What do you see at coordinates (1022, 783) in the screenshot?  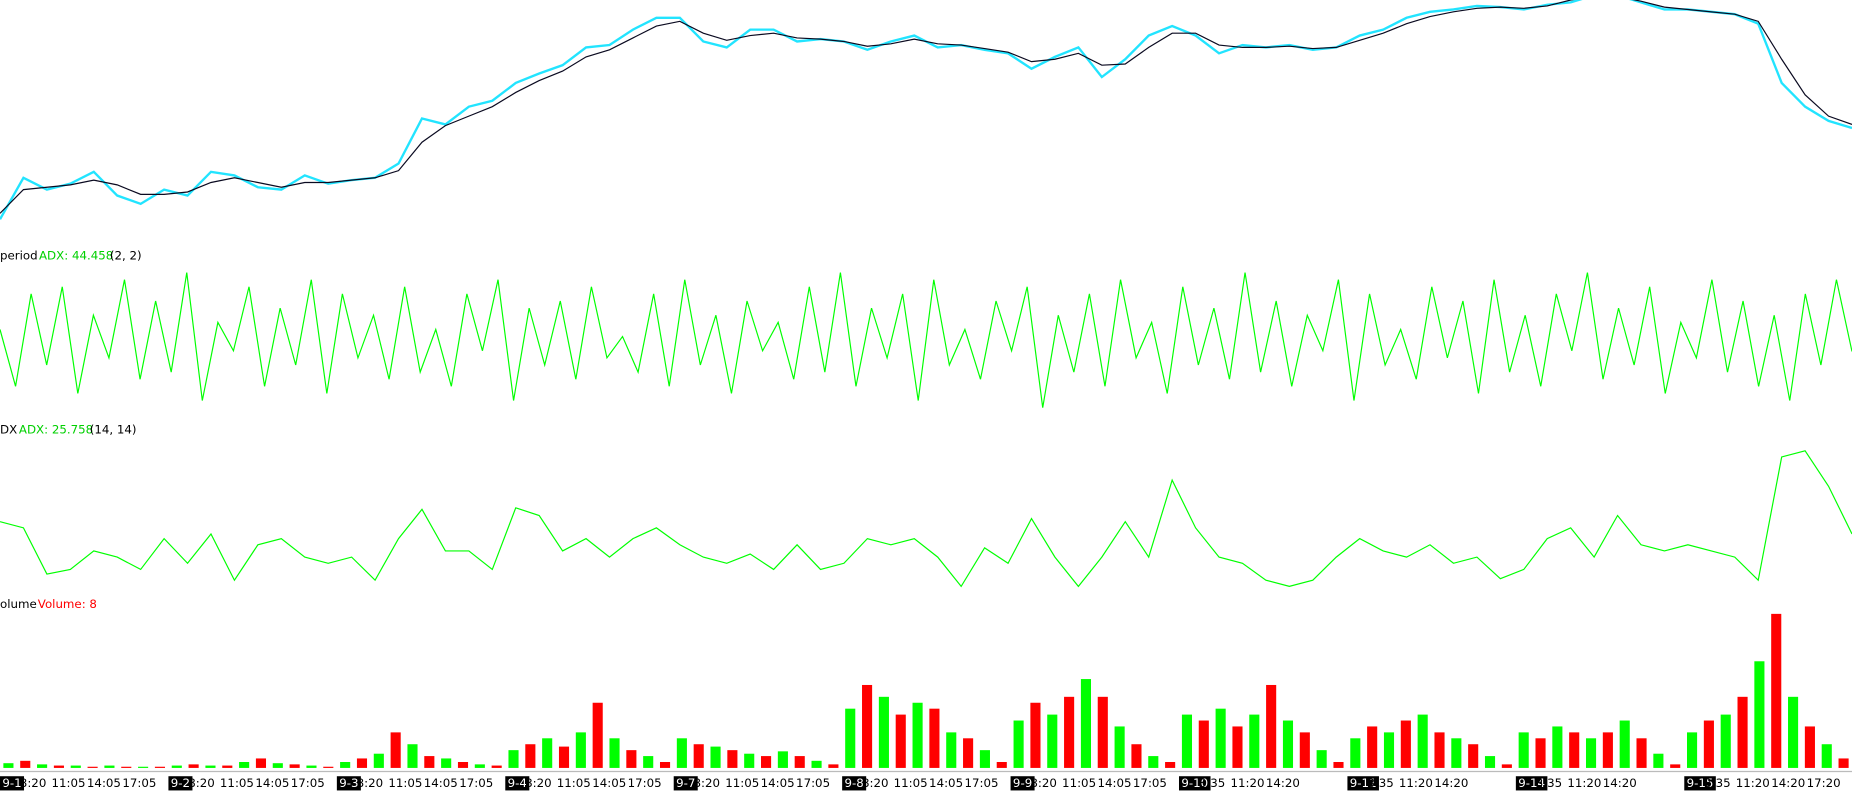 I see `date-label: 9-9` at bounding box center [1022, 783].